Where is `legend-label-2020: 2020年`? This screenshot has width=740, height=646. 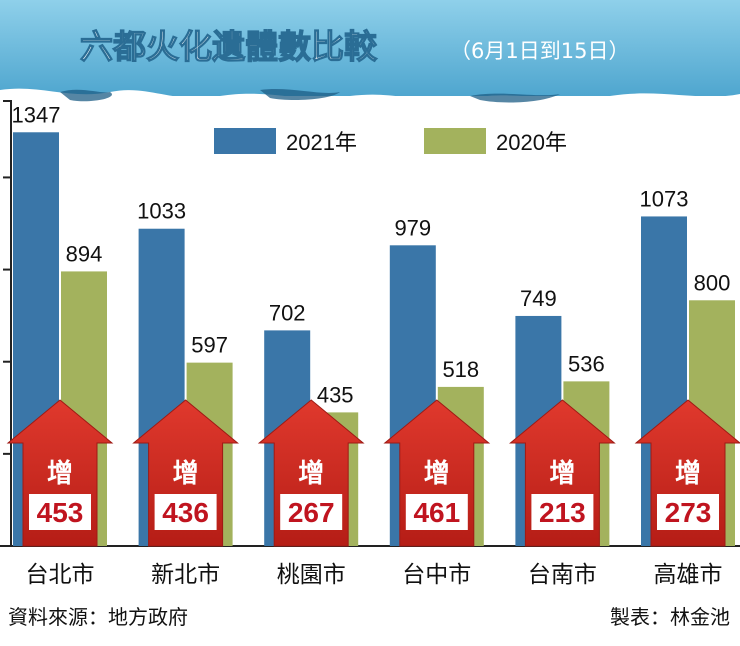
legend-label-2020: 2020年 is located at coordinates (531, 142).